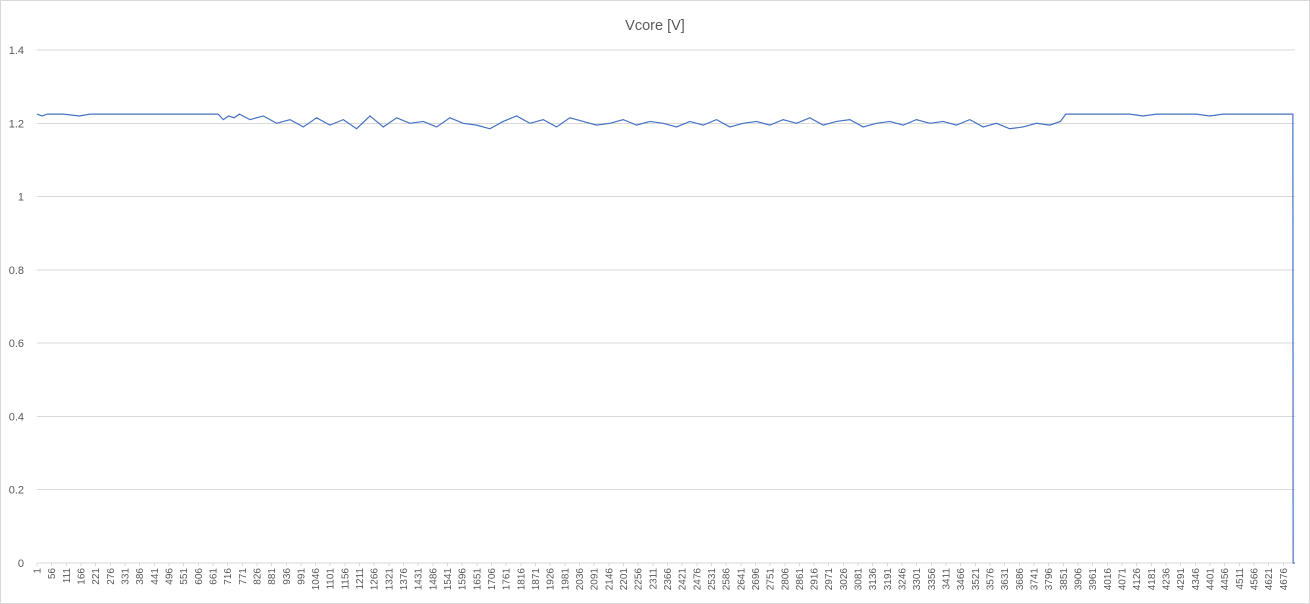 This screenshot has height=604, width=1310. Describe the element at coordinates (16, 344) in the screenshot. I see `y-tick-label: 0.6` at that location.